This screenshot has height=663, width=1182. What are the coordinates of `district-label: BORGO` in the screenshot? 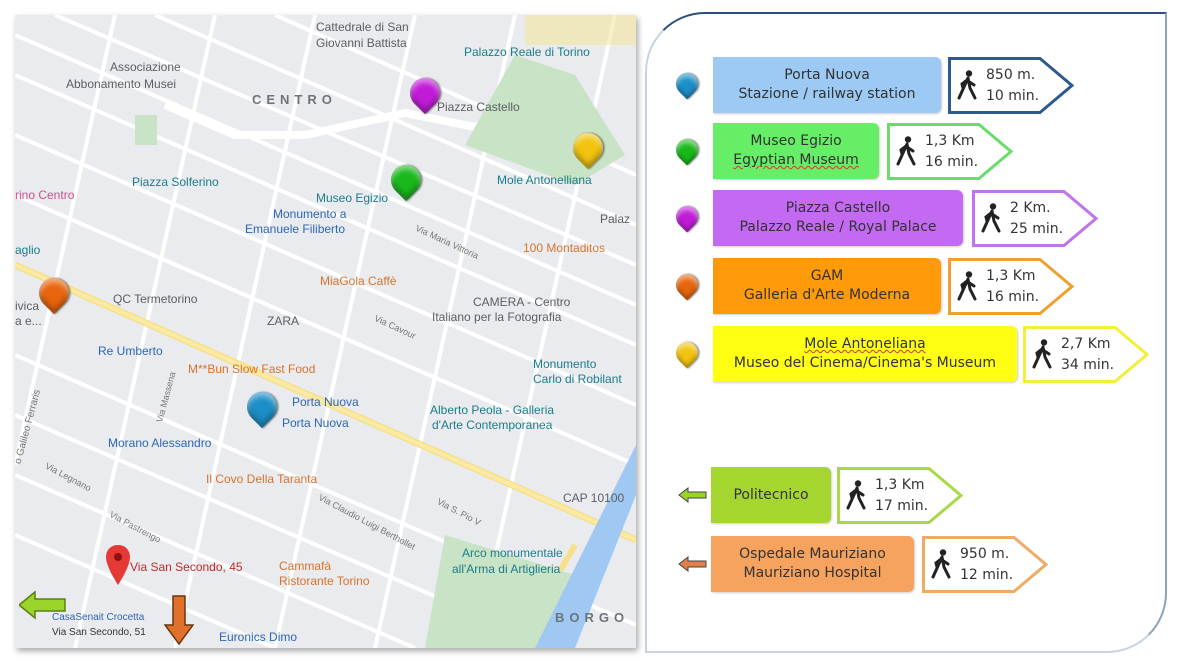 It's located at (592, 617).